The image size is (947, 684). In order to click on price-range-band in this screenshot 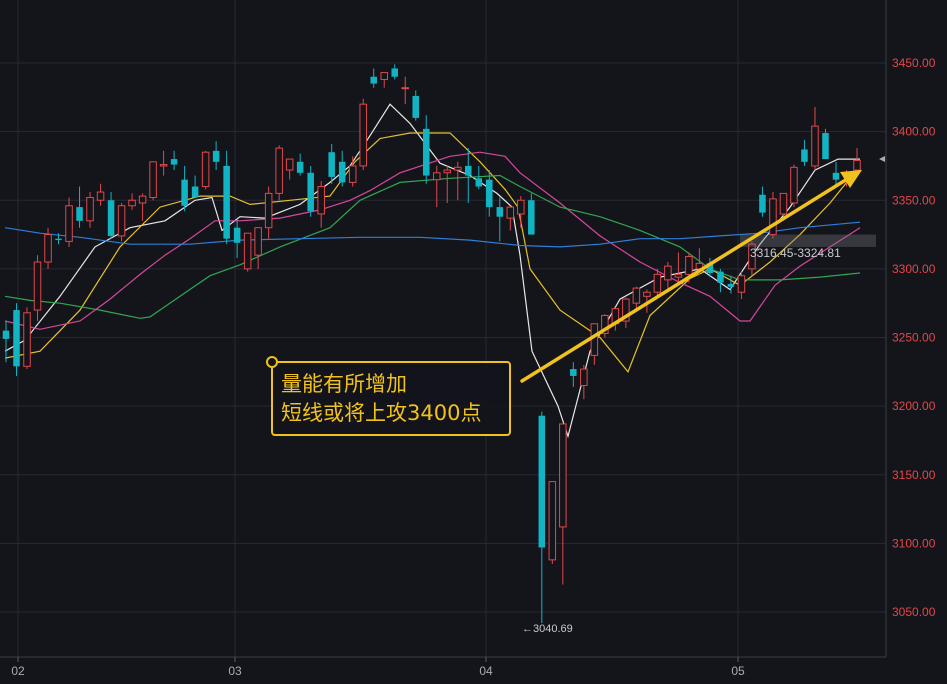, I will do `click(808, 240)`.